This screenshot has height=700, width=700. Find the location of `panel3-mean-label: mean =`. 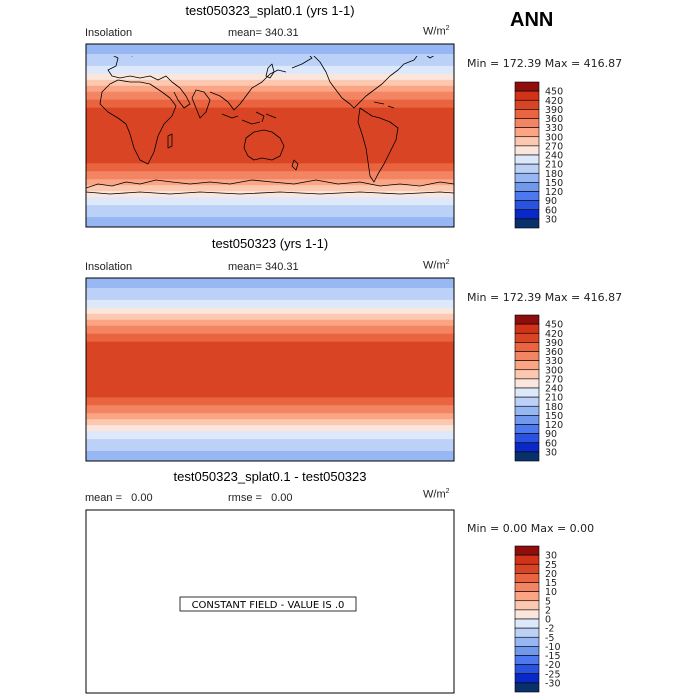

panel3-mean-label: mean = is located at coordinates (103, 498).